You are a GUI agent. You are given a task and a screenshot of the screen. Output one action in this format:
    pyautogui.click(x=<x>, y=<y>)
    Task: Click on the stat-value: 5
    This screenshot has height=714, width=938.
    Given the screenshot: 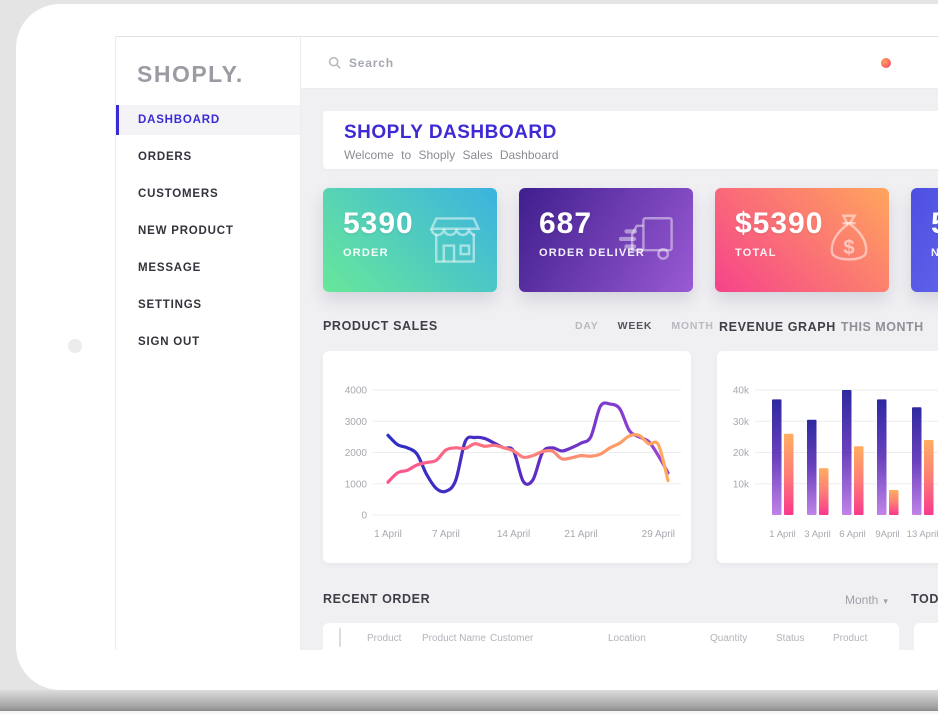 What is the action you would take?
    pyautogui.click(x=934, y=224)
    